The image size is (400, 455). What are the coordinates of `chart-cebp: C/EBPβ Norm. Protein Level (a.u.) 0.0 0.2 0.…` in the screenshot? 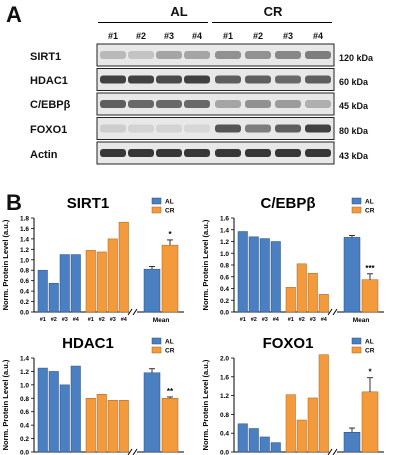 It's located at (292, 259).